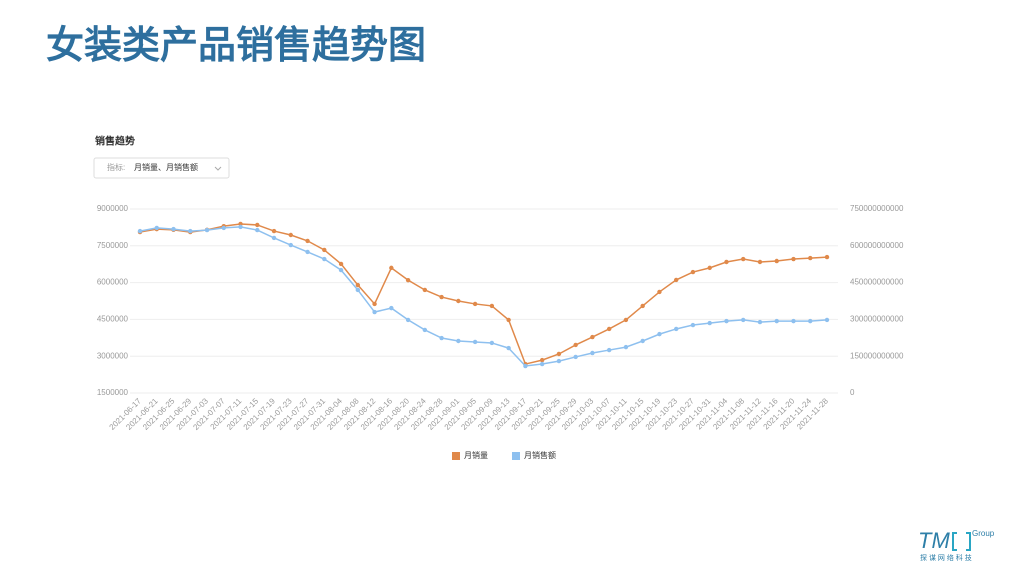 Image resolution: width=1024 pixels, height=576 pixels. Describe the element at coordinates (113, 392) in the screenshot. I see `y-tick-label: 1500000` at that location.